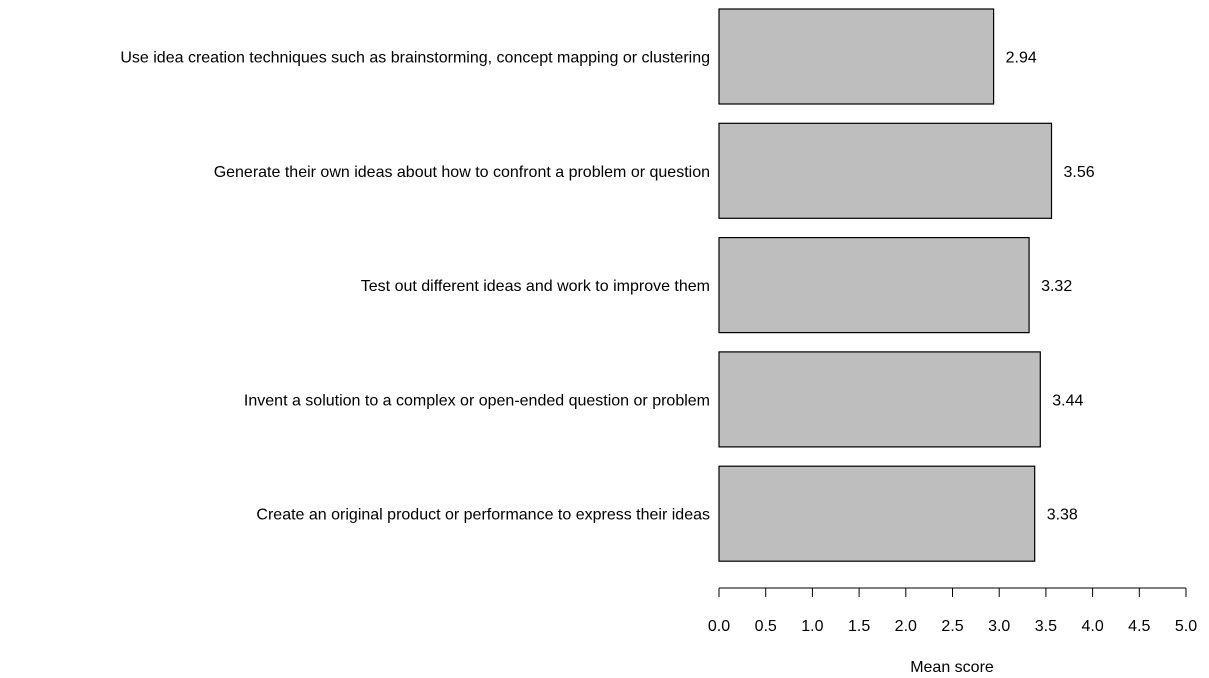  I want to click on x-tick-label: 2.5, so click(952, 626).